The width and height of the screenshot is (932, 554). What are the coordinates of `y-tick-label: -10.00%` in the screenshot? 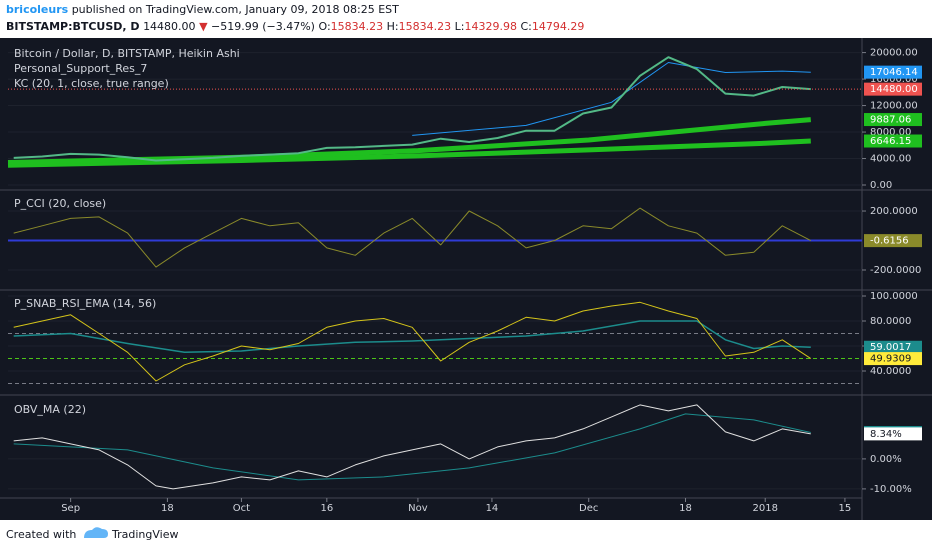 It's located at (891, 489).